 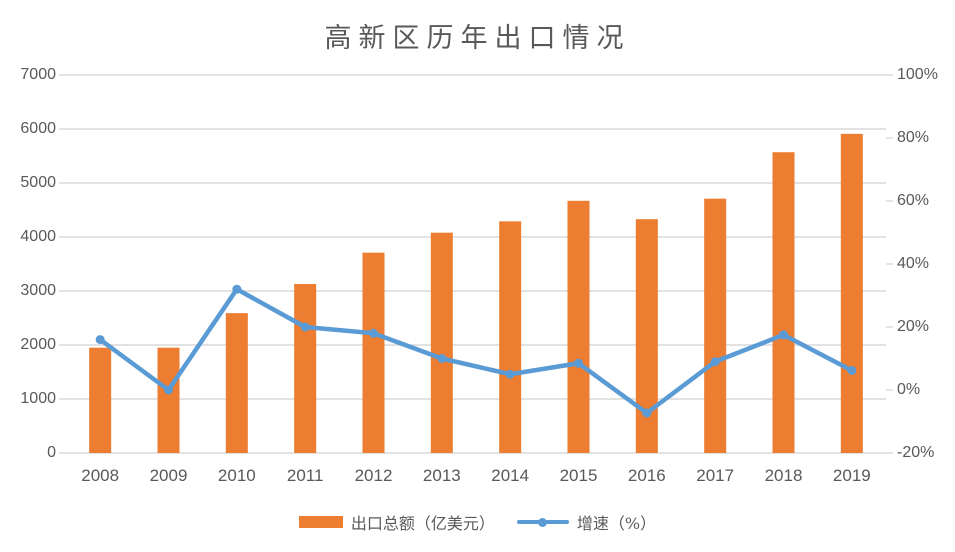 What do you see at coordinates (510, 475) in the screenshot?
I see `x-axis-label-2014: 2014` at bounding box center [510, 475].